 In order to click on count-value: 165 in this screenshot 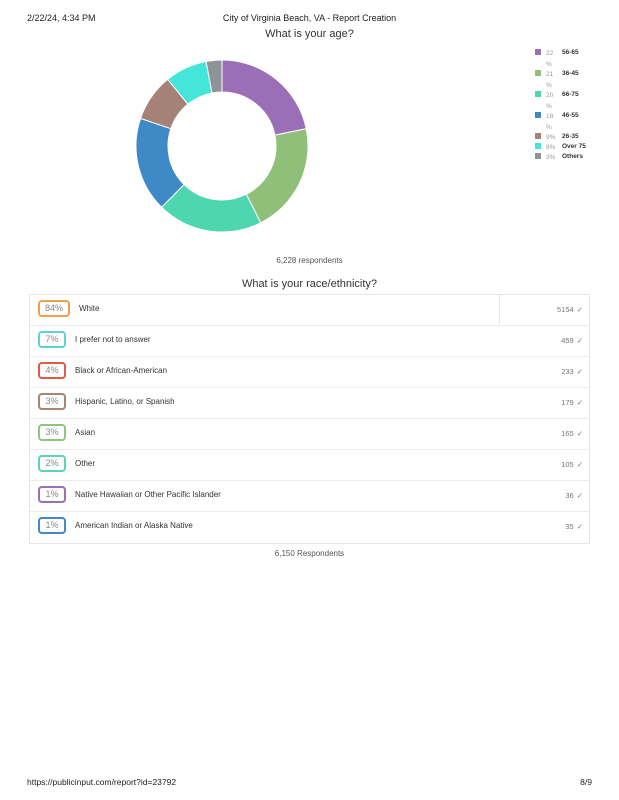, I will do `click(567, 433)`.